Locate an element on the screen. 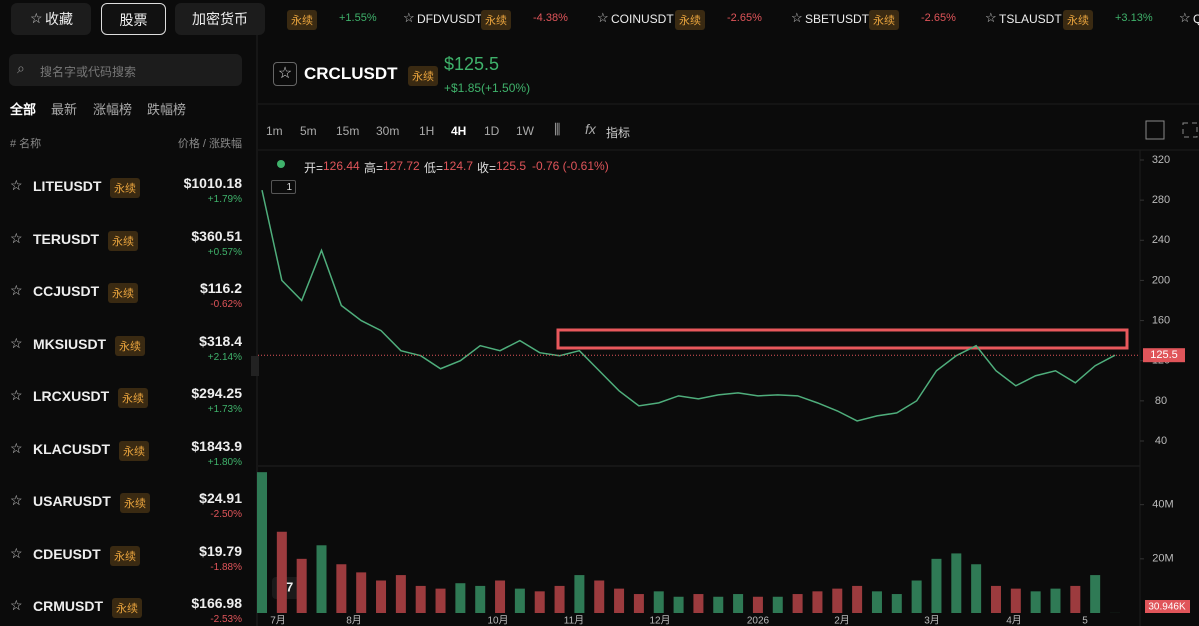 The width and height of the screenshot is (1199, 626). list-change: +1.79% is located at coordinates (224, 199).